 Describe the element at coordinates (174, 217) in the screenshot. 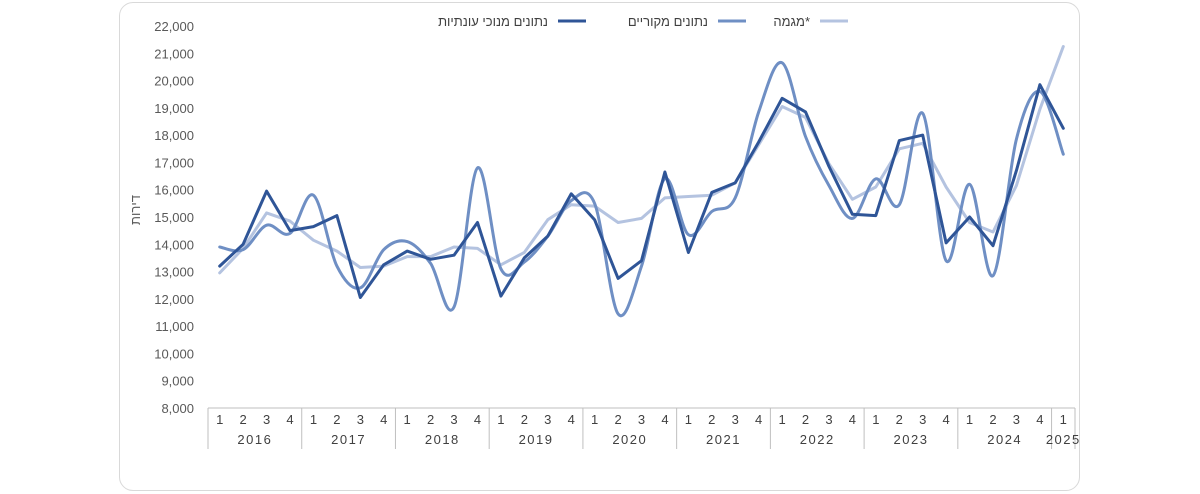

I see `y-tick-label: 15,000` at that location.